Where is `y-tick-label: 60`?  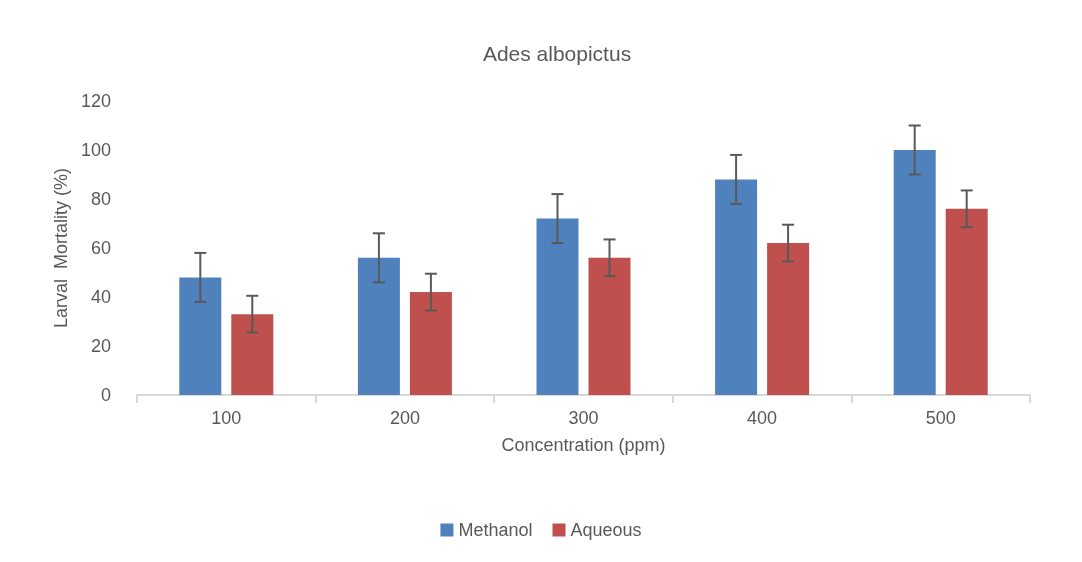
y-tick-label: 60 is located at coordinates (100, 248).